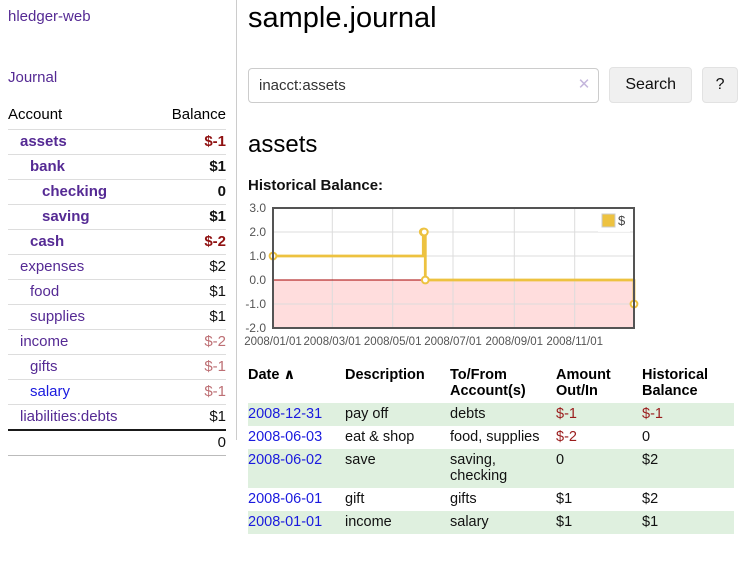  What do you see at coordinates (479, 468) in the screenshot?
I see `transaction-accounts-cell: saving, checking` at bounding box center [479, 468].